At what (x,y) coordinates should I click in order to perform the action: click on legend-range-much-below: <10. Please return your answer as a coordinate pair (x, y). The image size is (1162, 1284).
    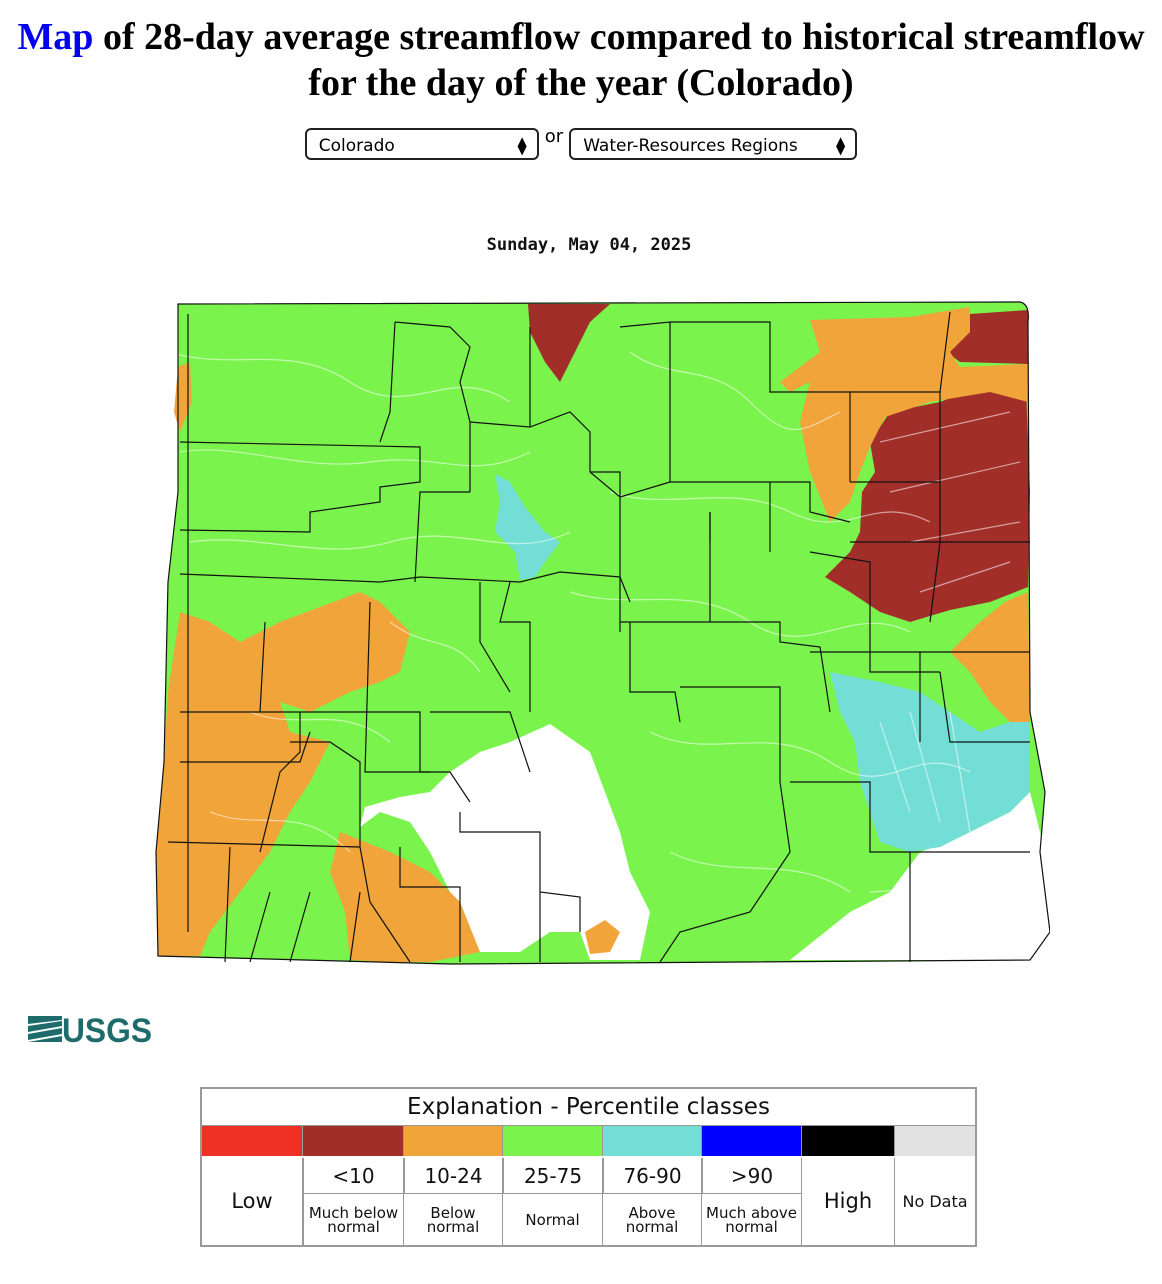
    Looking at the image, I should click on (353, 1176).